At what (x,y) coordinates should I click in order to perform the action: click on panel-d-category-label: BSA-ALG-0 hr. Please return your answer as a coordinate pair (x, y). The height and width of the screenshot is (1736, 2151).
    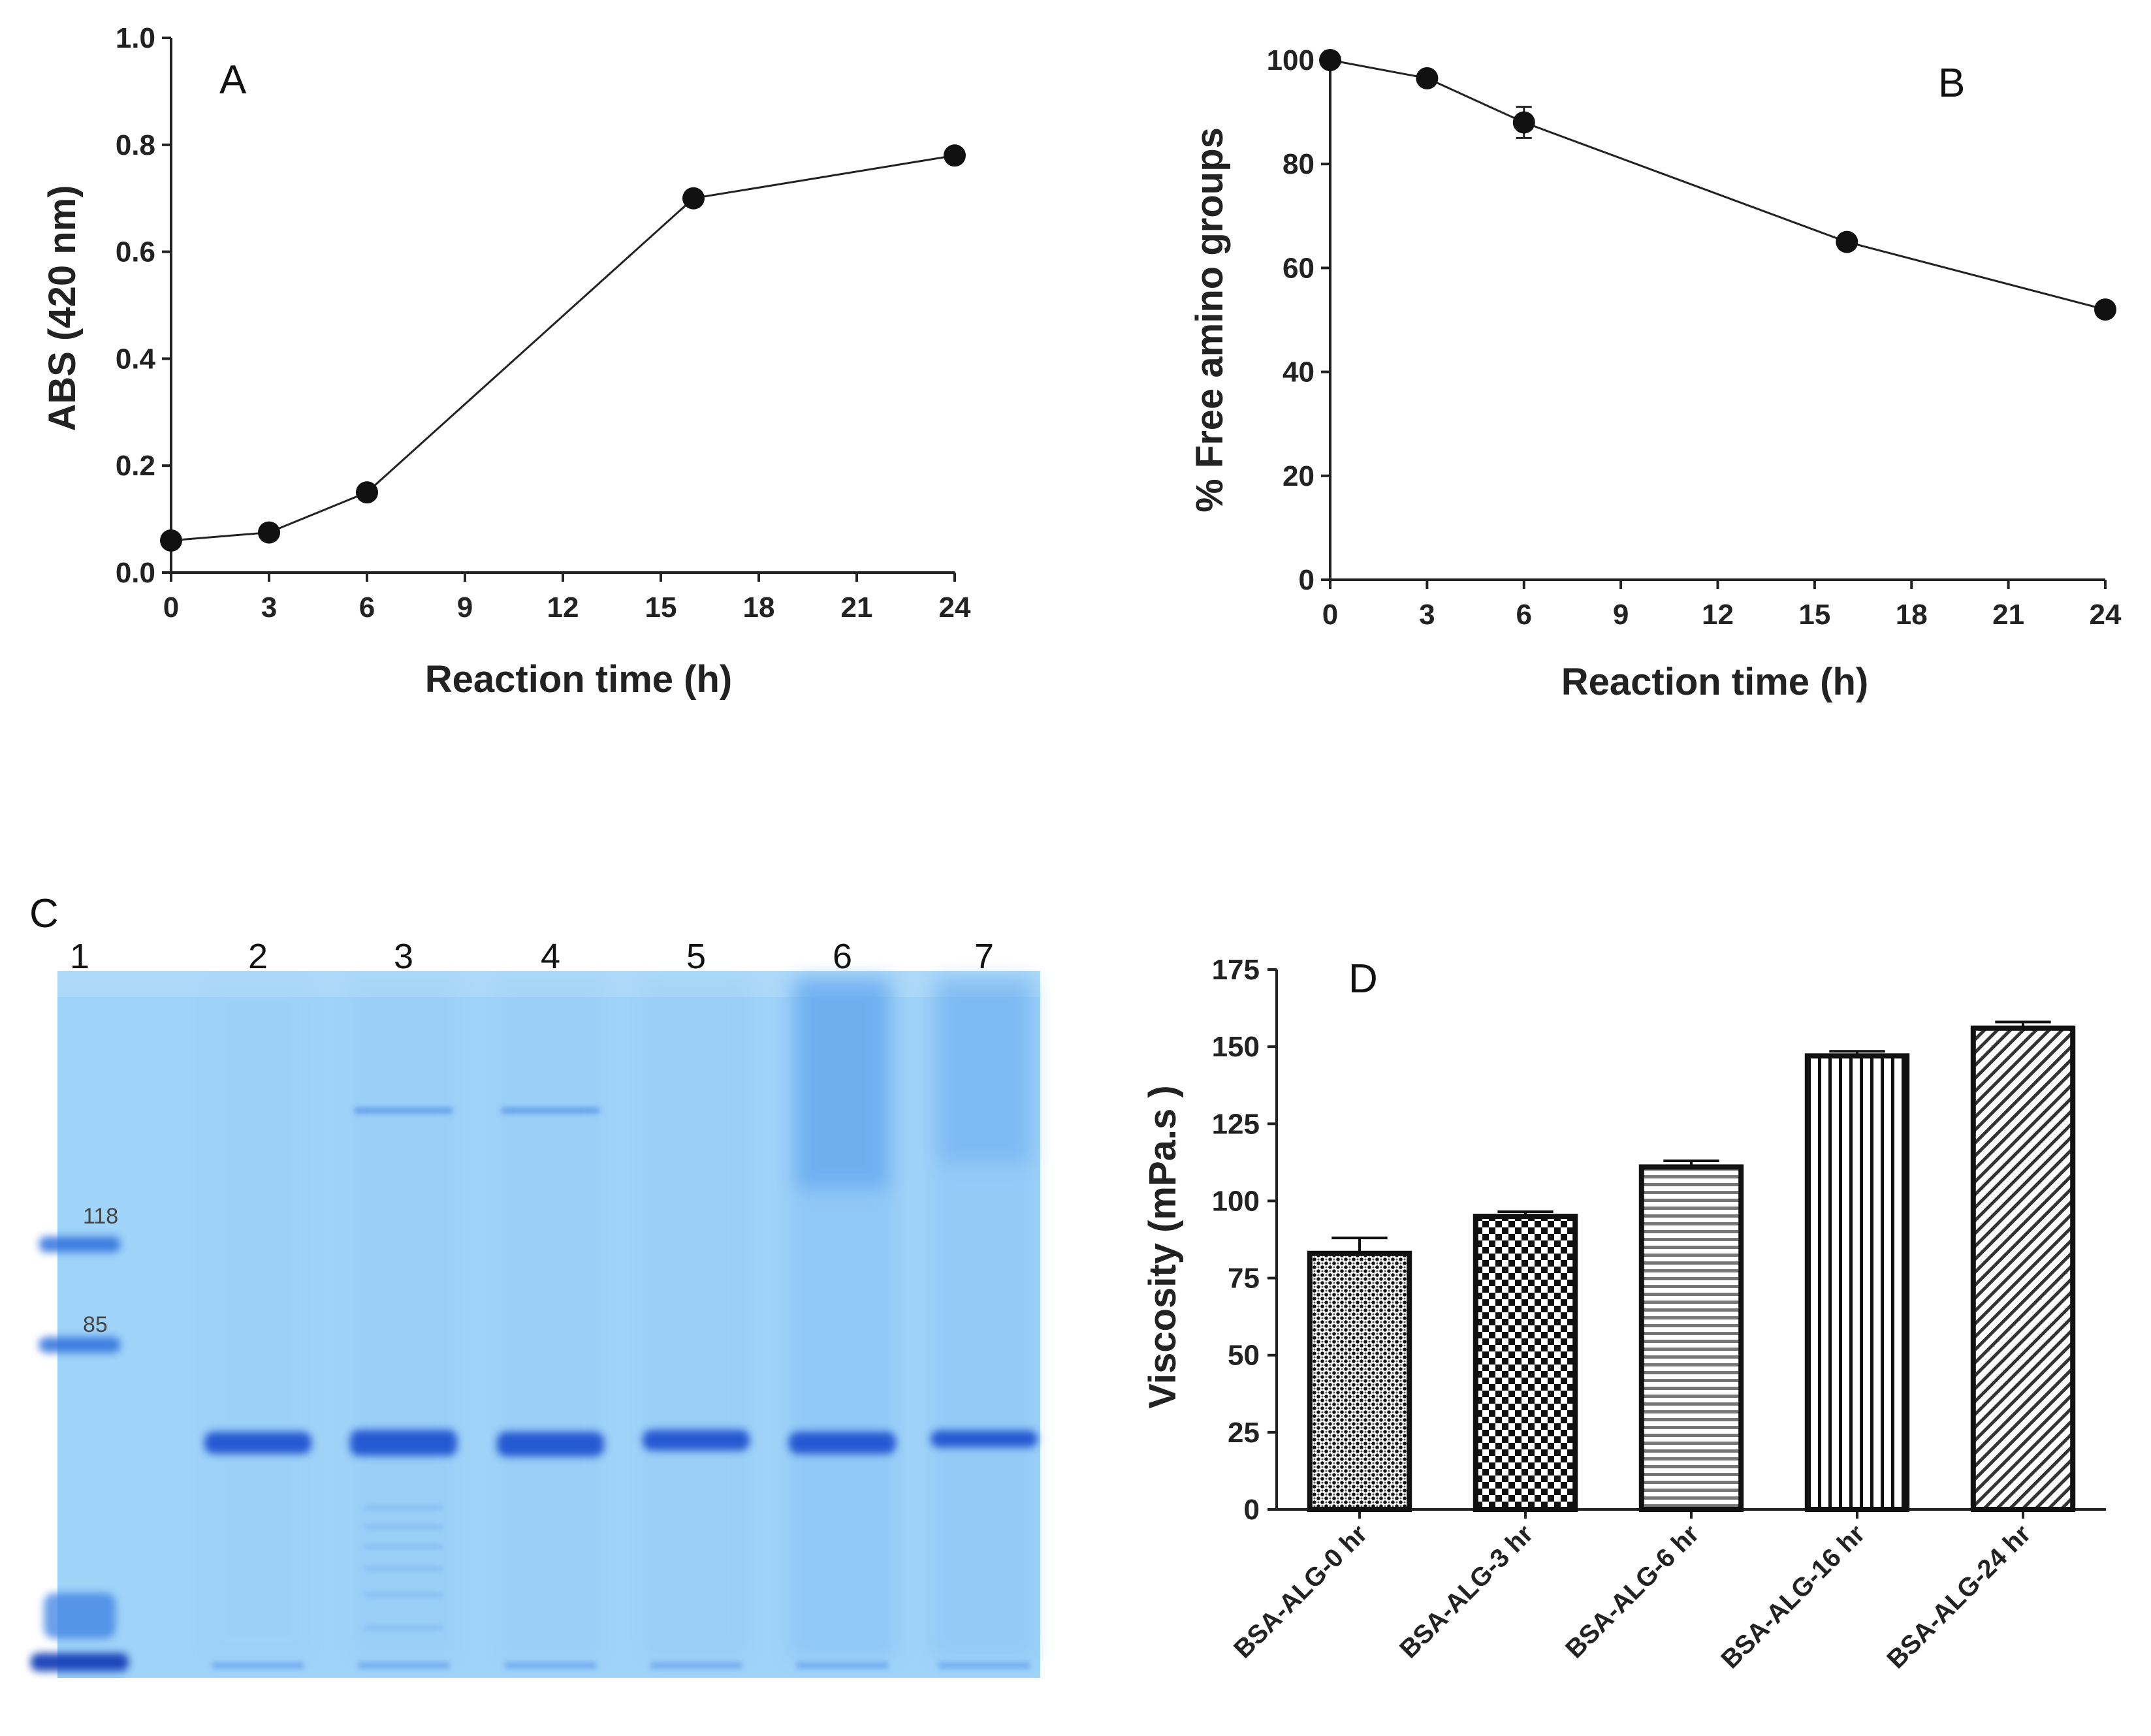
    Looking at the image, I should click on (1300, 1591).